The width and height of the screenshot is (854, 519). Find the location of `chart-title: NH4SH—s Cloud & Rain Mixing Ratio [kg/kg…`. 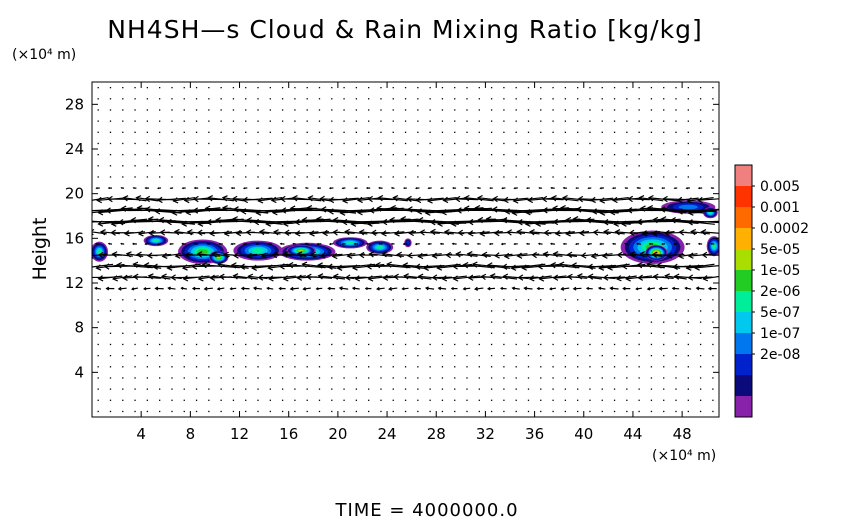

chart-title: NH4SH—s Cloud & Rain Mixing Ratio [kg/kg… is located at coordinates (404, 29).